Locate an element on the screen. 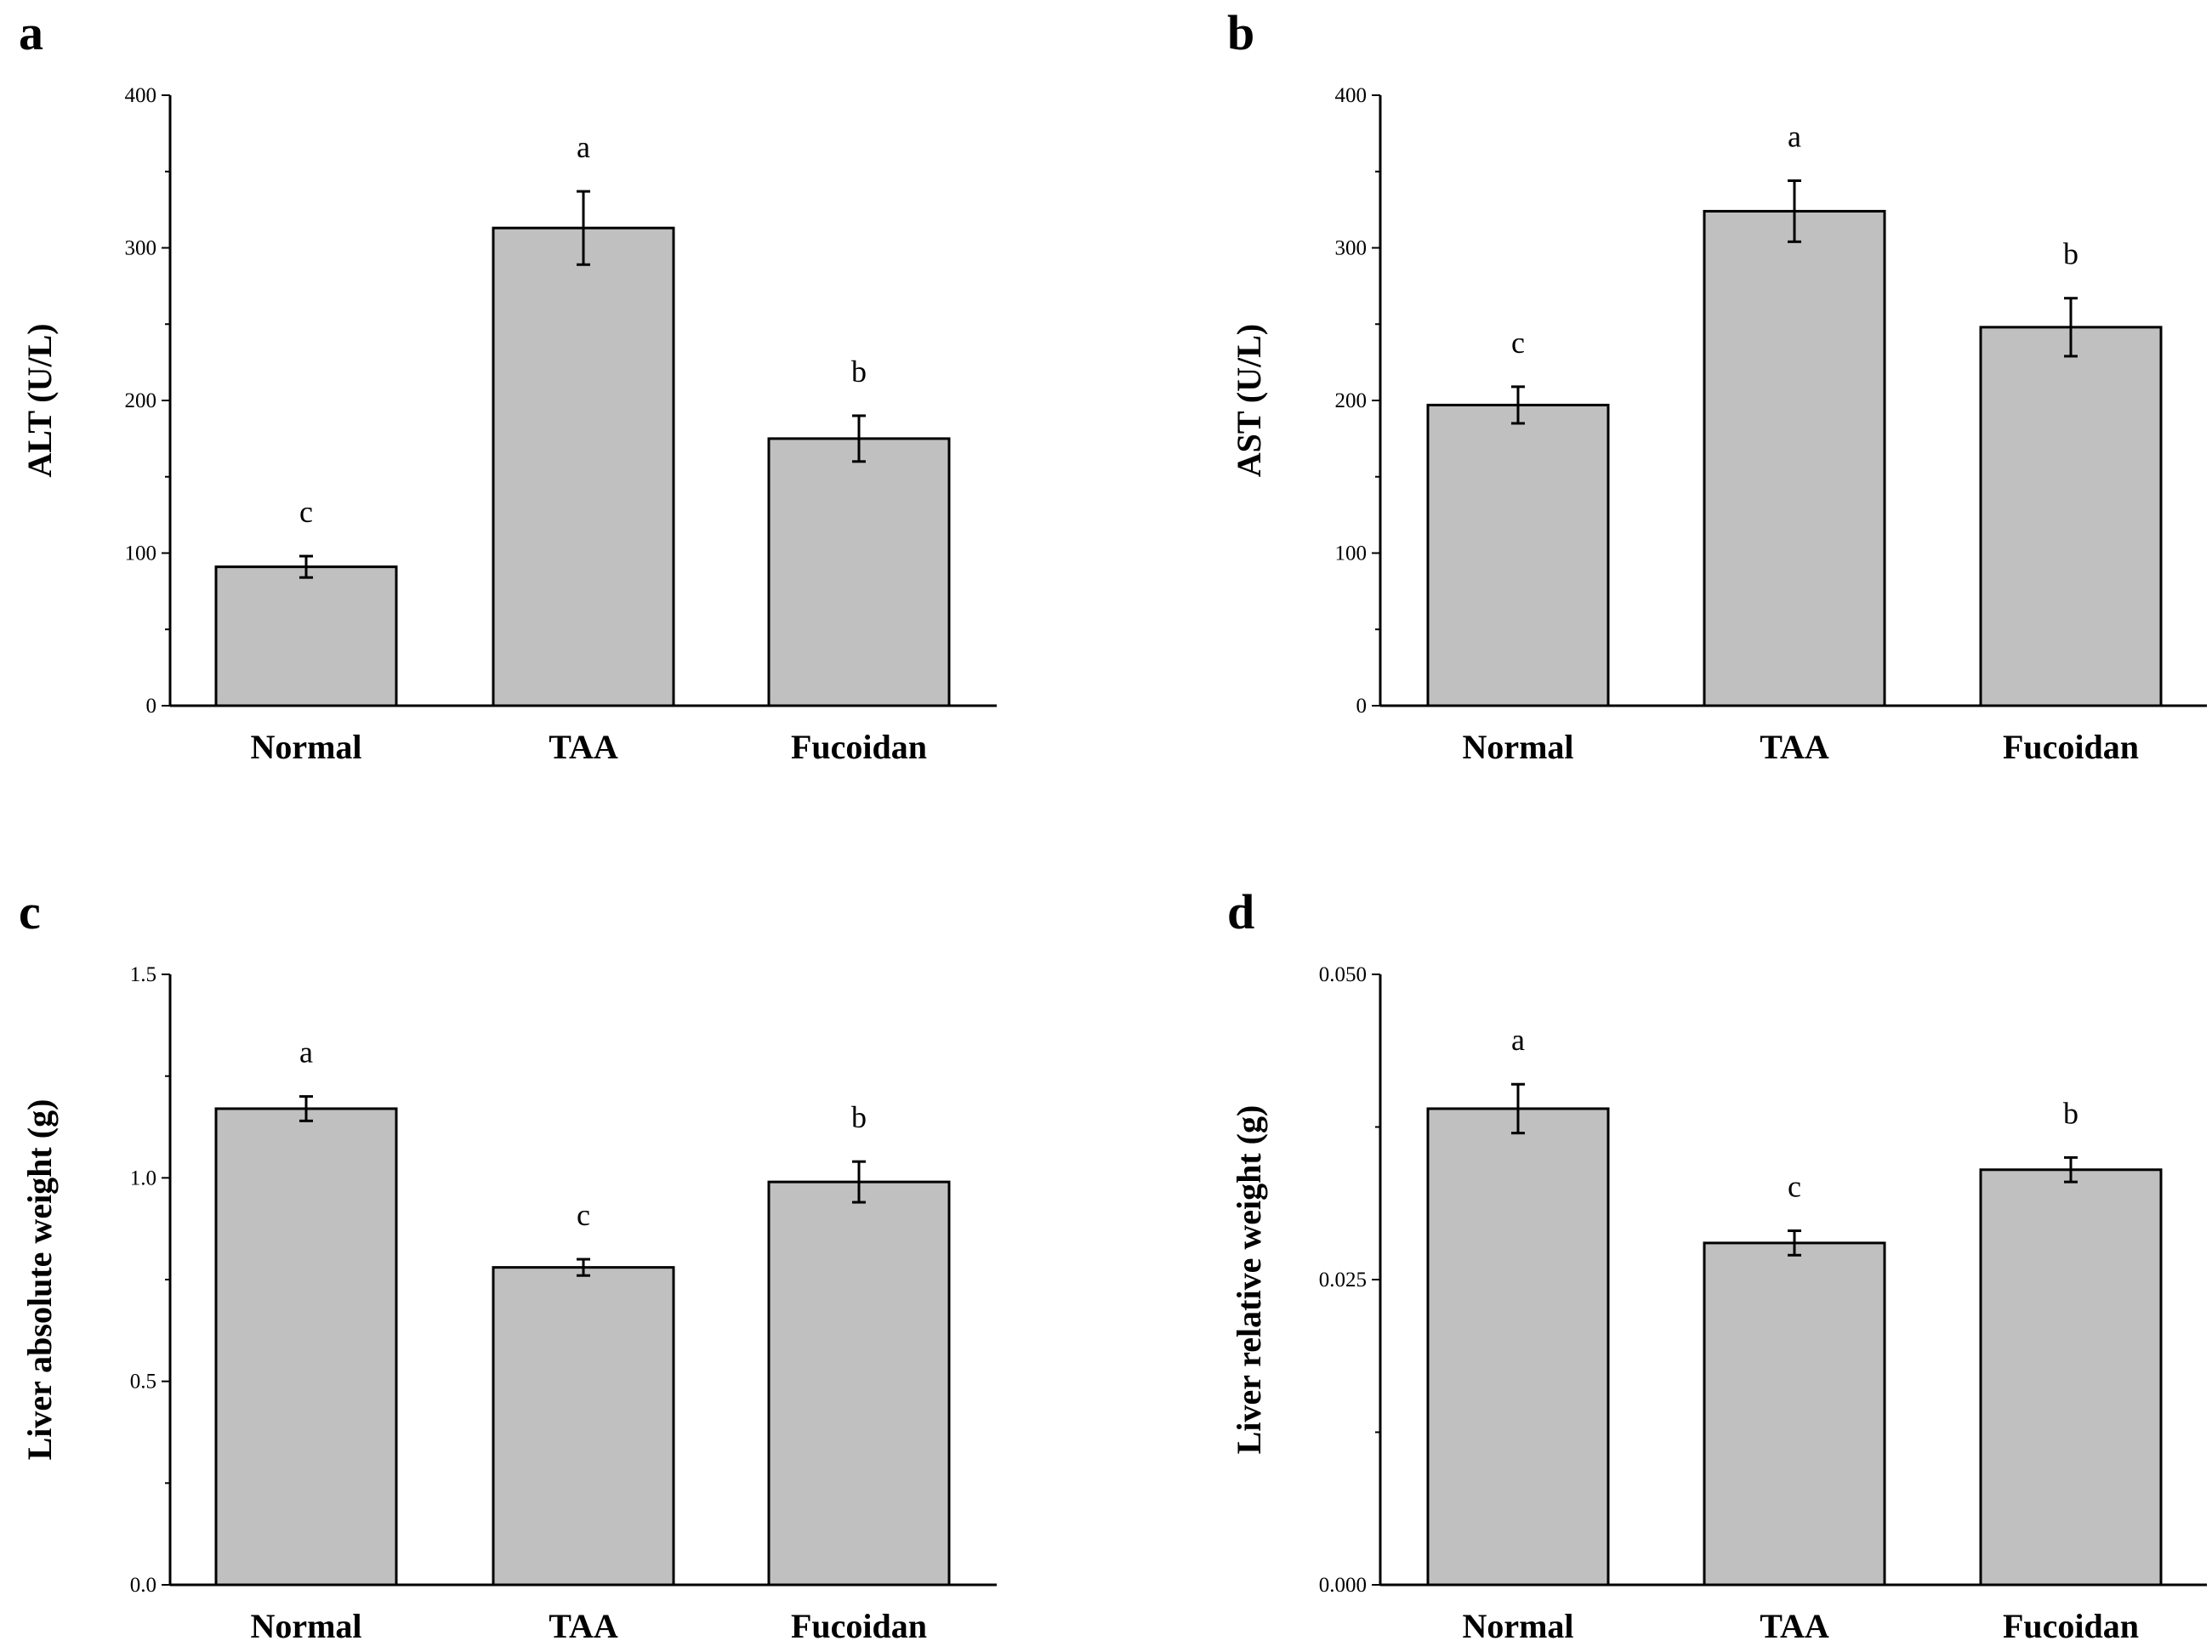 This screenshot has height=1652, width=2212. y-tick-label: 0.025 is located at coordinates (1343, 1280).